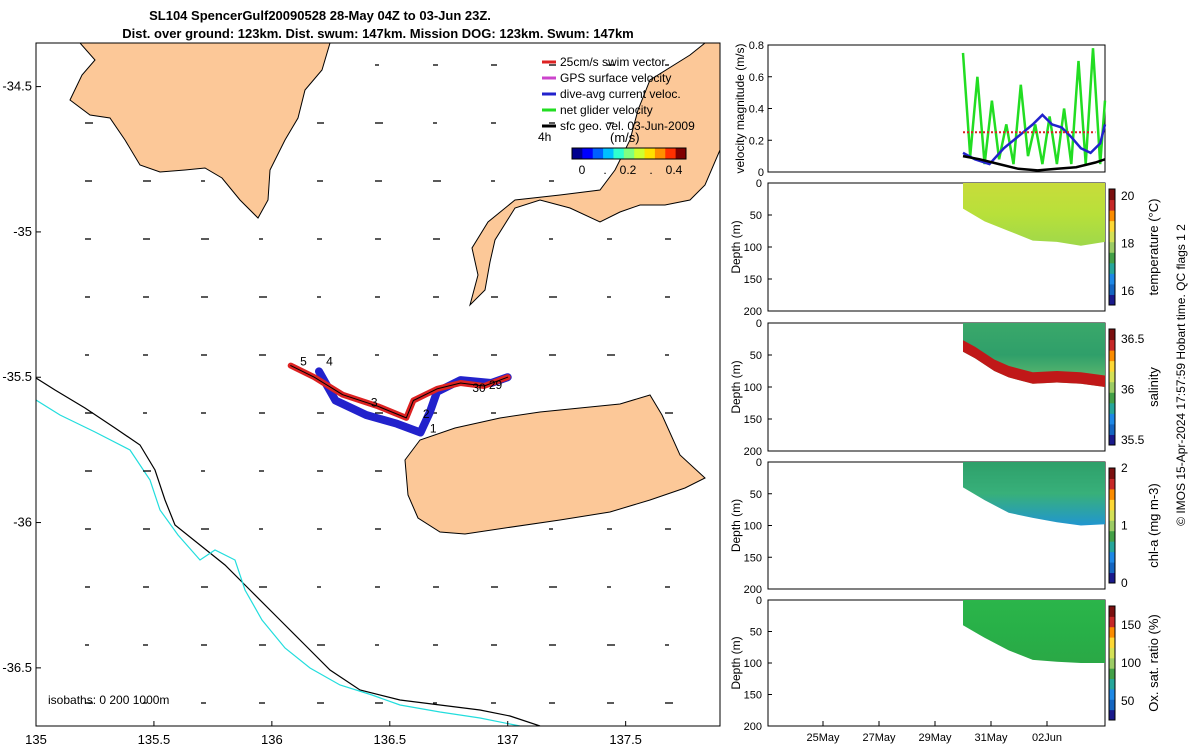 This screenshot has width=1200, height=755. Describe the element at coordinates (303, 362) in the screenshot. I see `day-label: 5` at that location.